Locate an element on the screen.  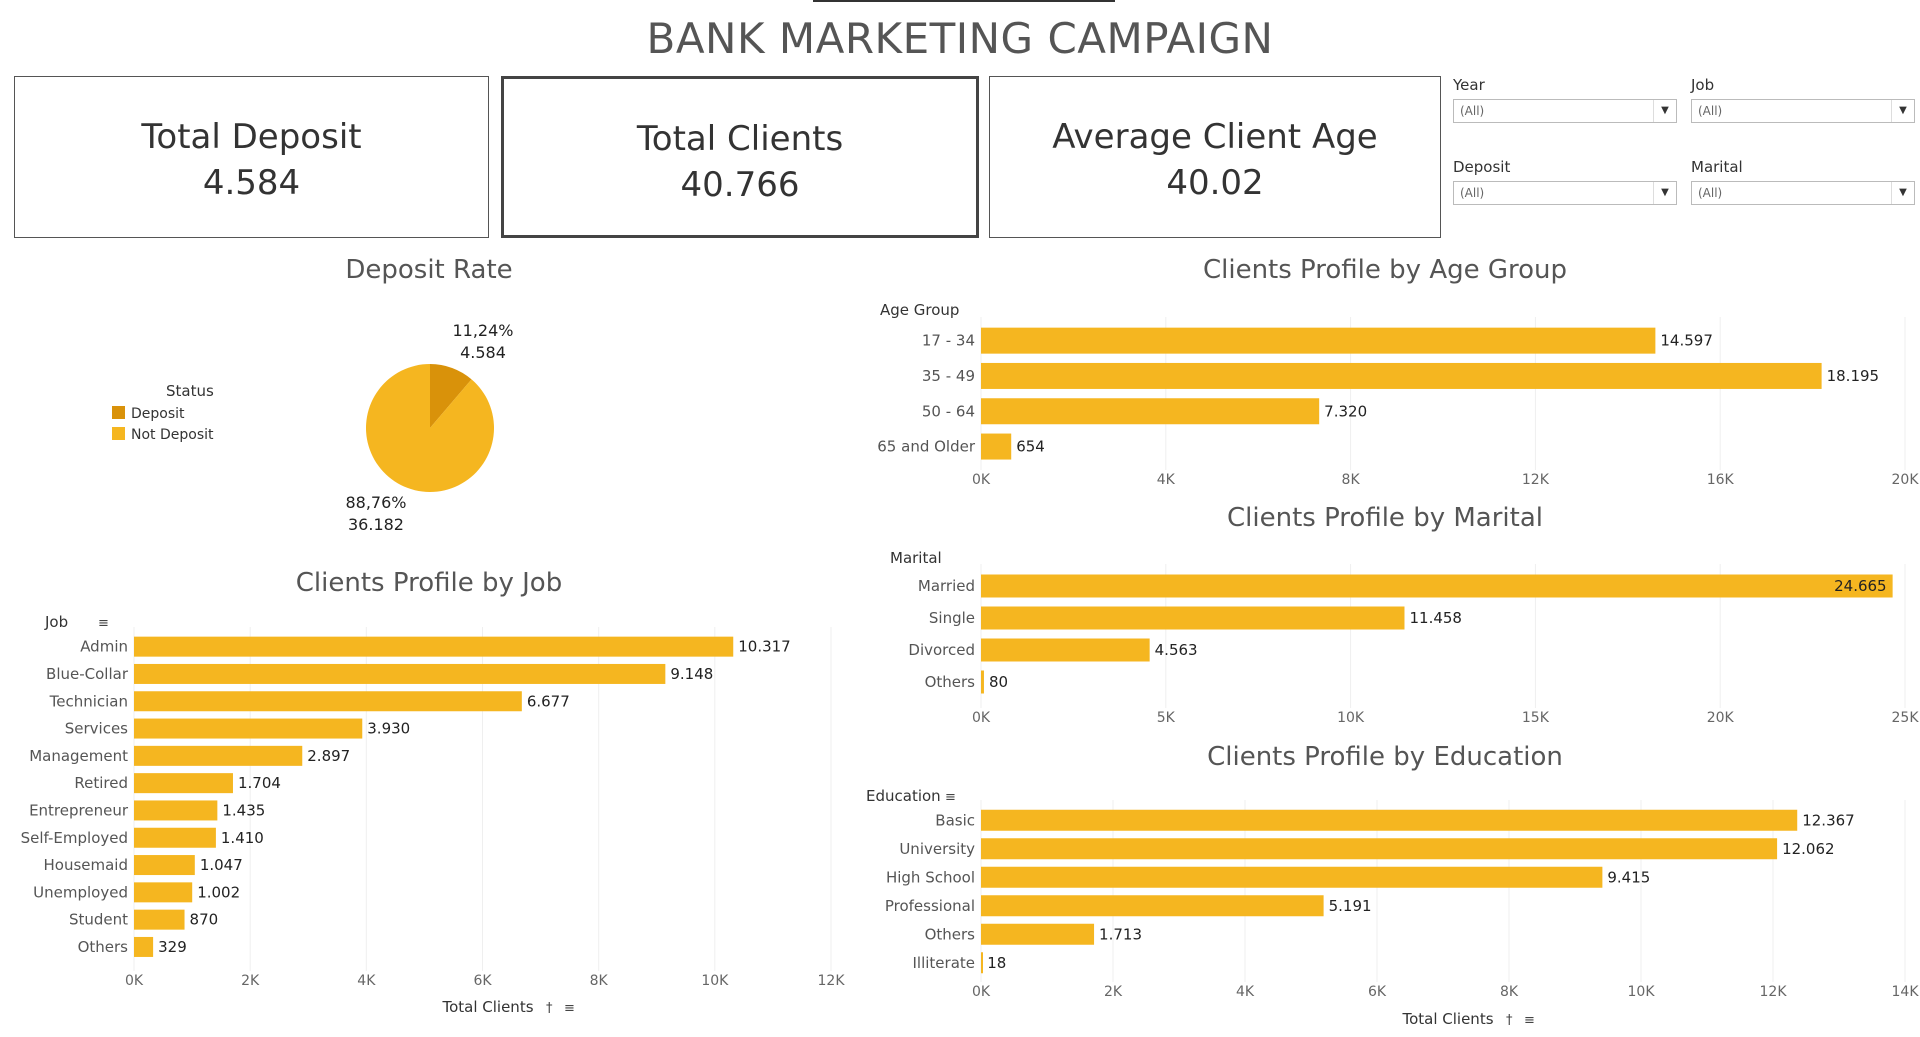
deposit-rate-title: Deposit Rate is located at coordinates (429, 270).